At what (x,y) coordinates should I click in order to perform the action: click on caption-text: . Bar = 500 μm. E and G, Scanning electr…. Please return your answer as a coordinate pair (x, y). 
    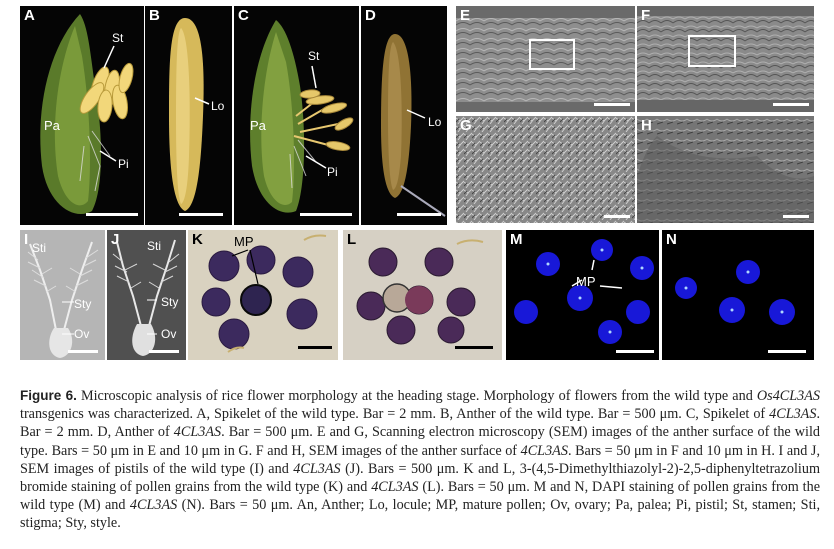
    Looking at the image, I should click on (420, 441).